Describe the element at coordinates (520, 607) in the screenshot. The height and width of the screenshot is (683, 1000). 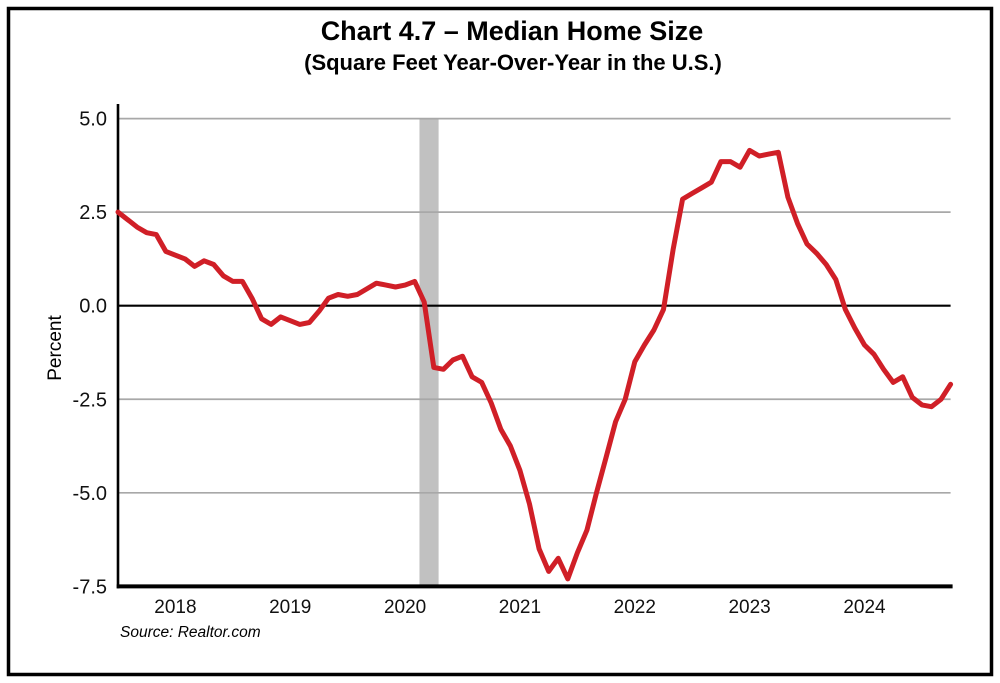
I see `x-tick-label: 2021` at that location.